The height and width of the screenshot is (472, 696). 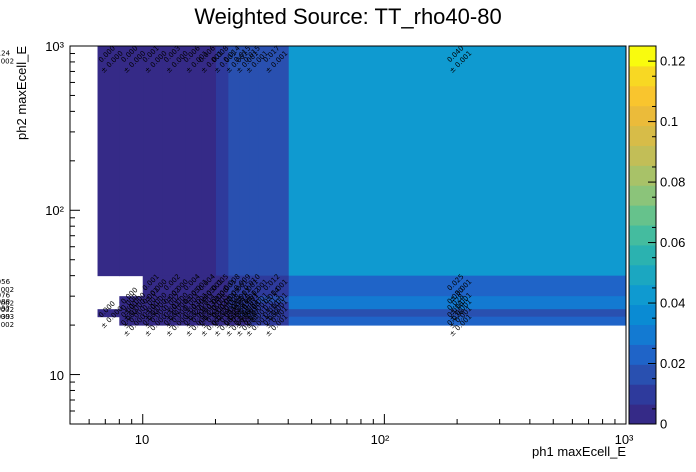 What do you see at coordinates (208, 1) in the screenshot?
I see `cell-value-label: 0.005` at bounding box center [208, 1].